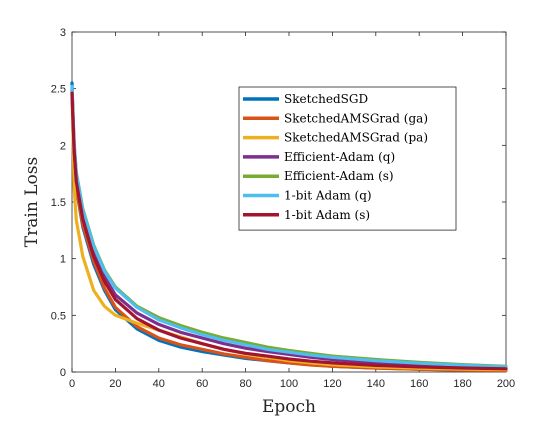 This screenshot has width=560, height=425. What do you see at coordinates (326, 99) in the screenshot?
I see `legend-entry-label: SketchedSGD` at bounding box center [326, 99].